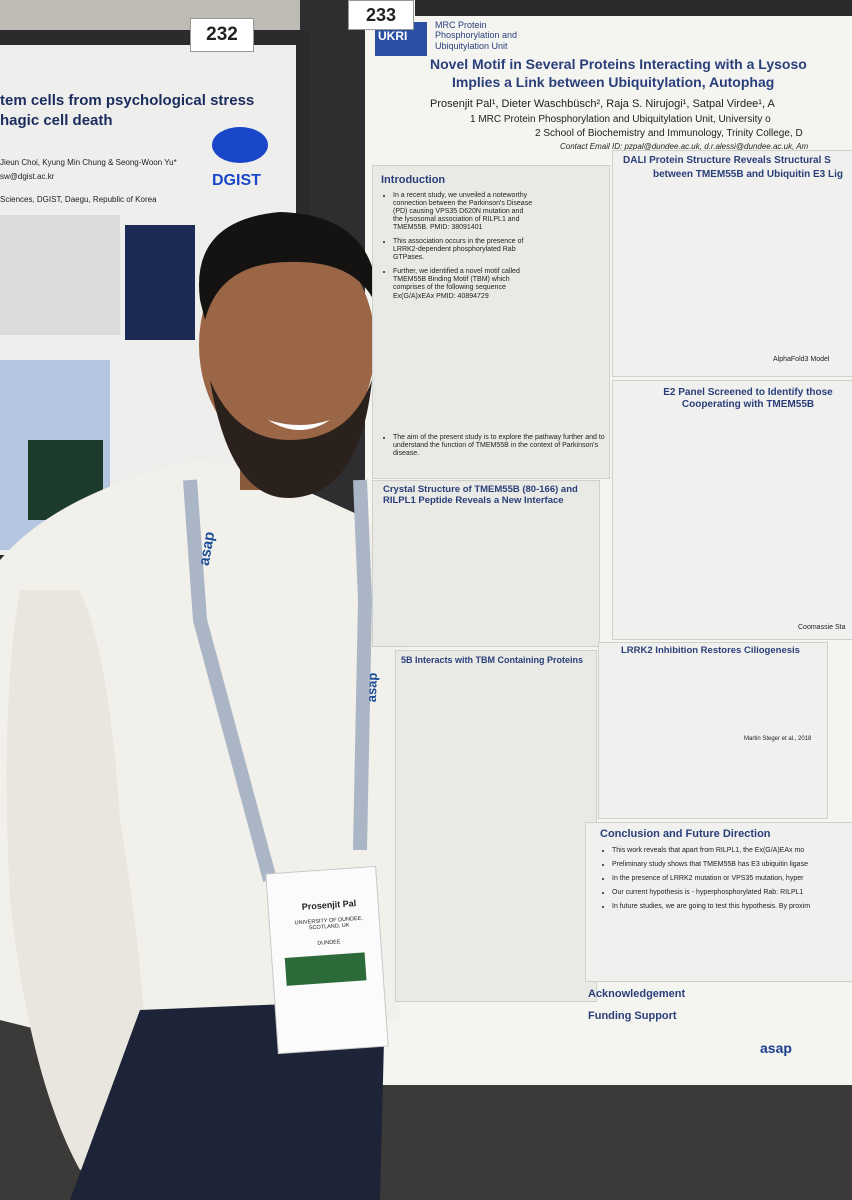 This screenshot has height=1200, width=852. I want to click on funder-logo: asap, so click(776, 1048).